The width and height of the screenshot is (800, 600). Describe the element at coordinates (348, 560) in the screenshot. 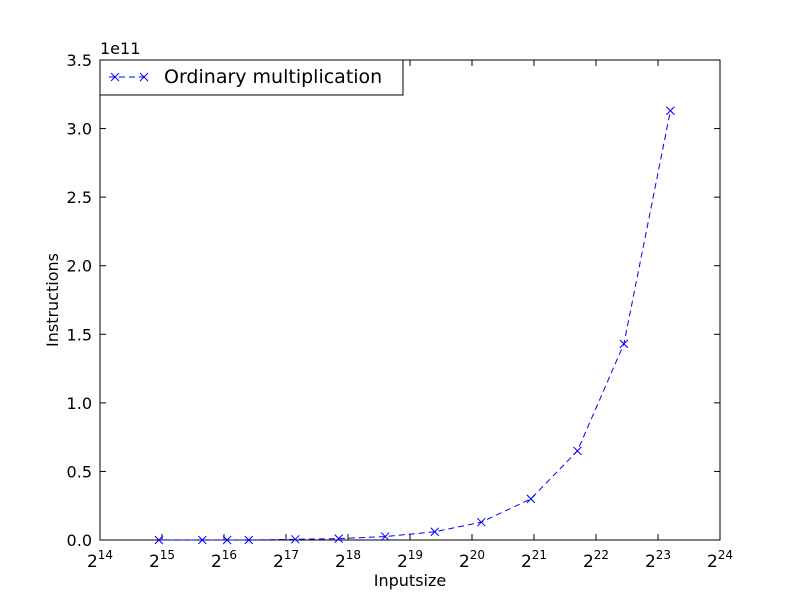

I see `x-tick-label: 218` at that location.